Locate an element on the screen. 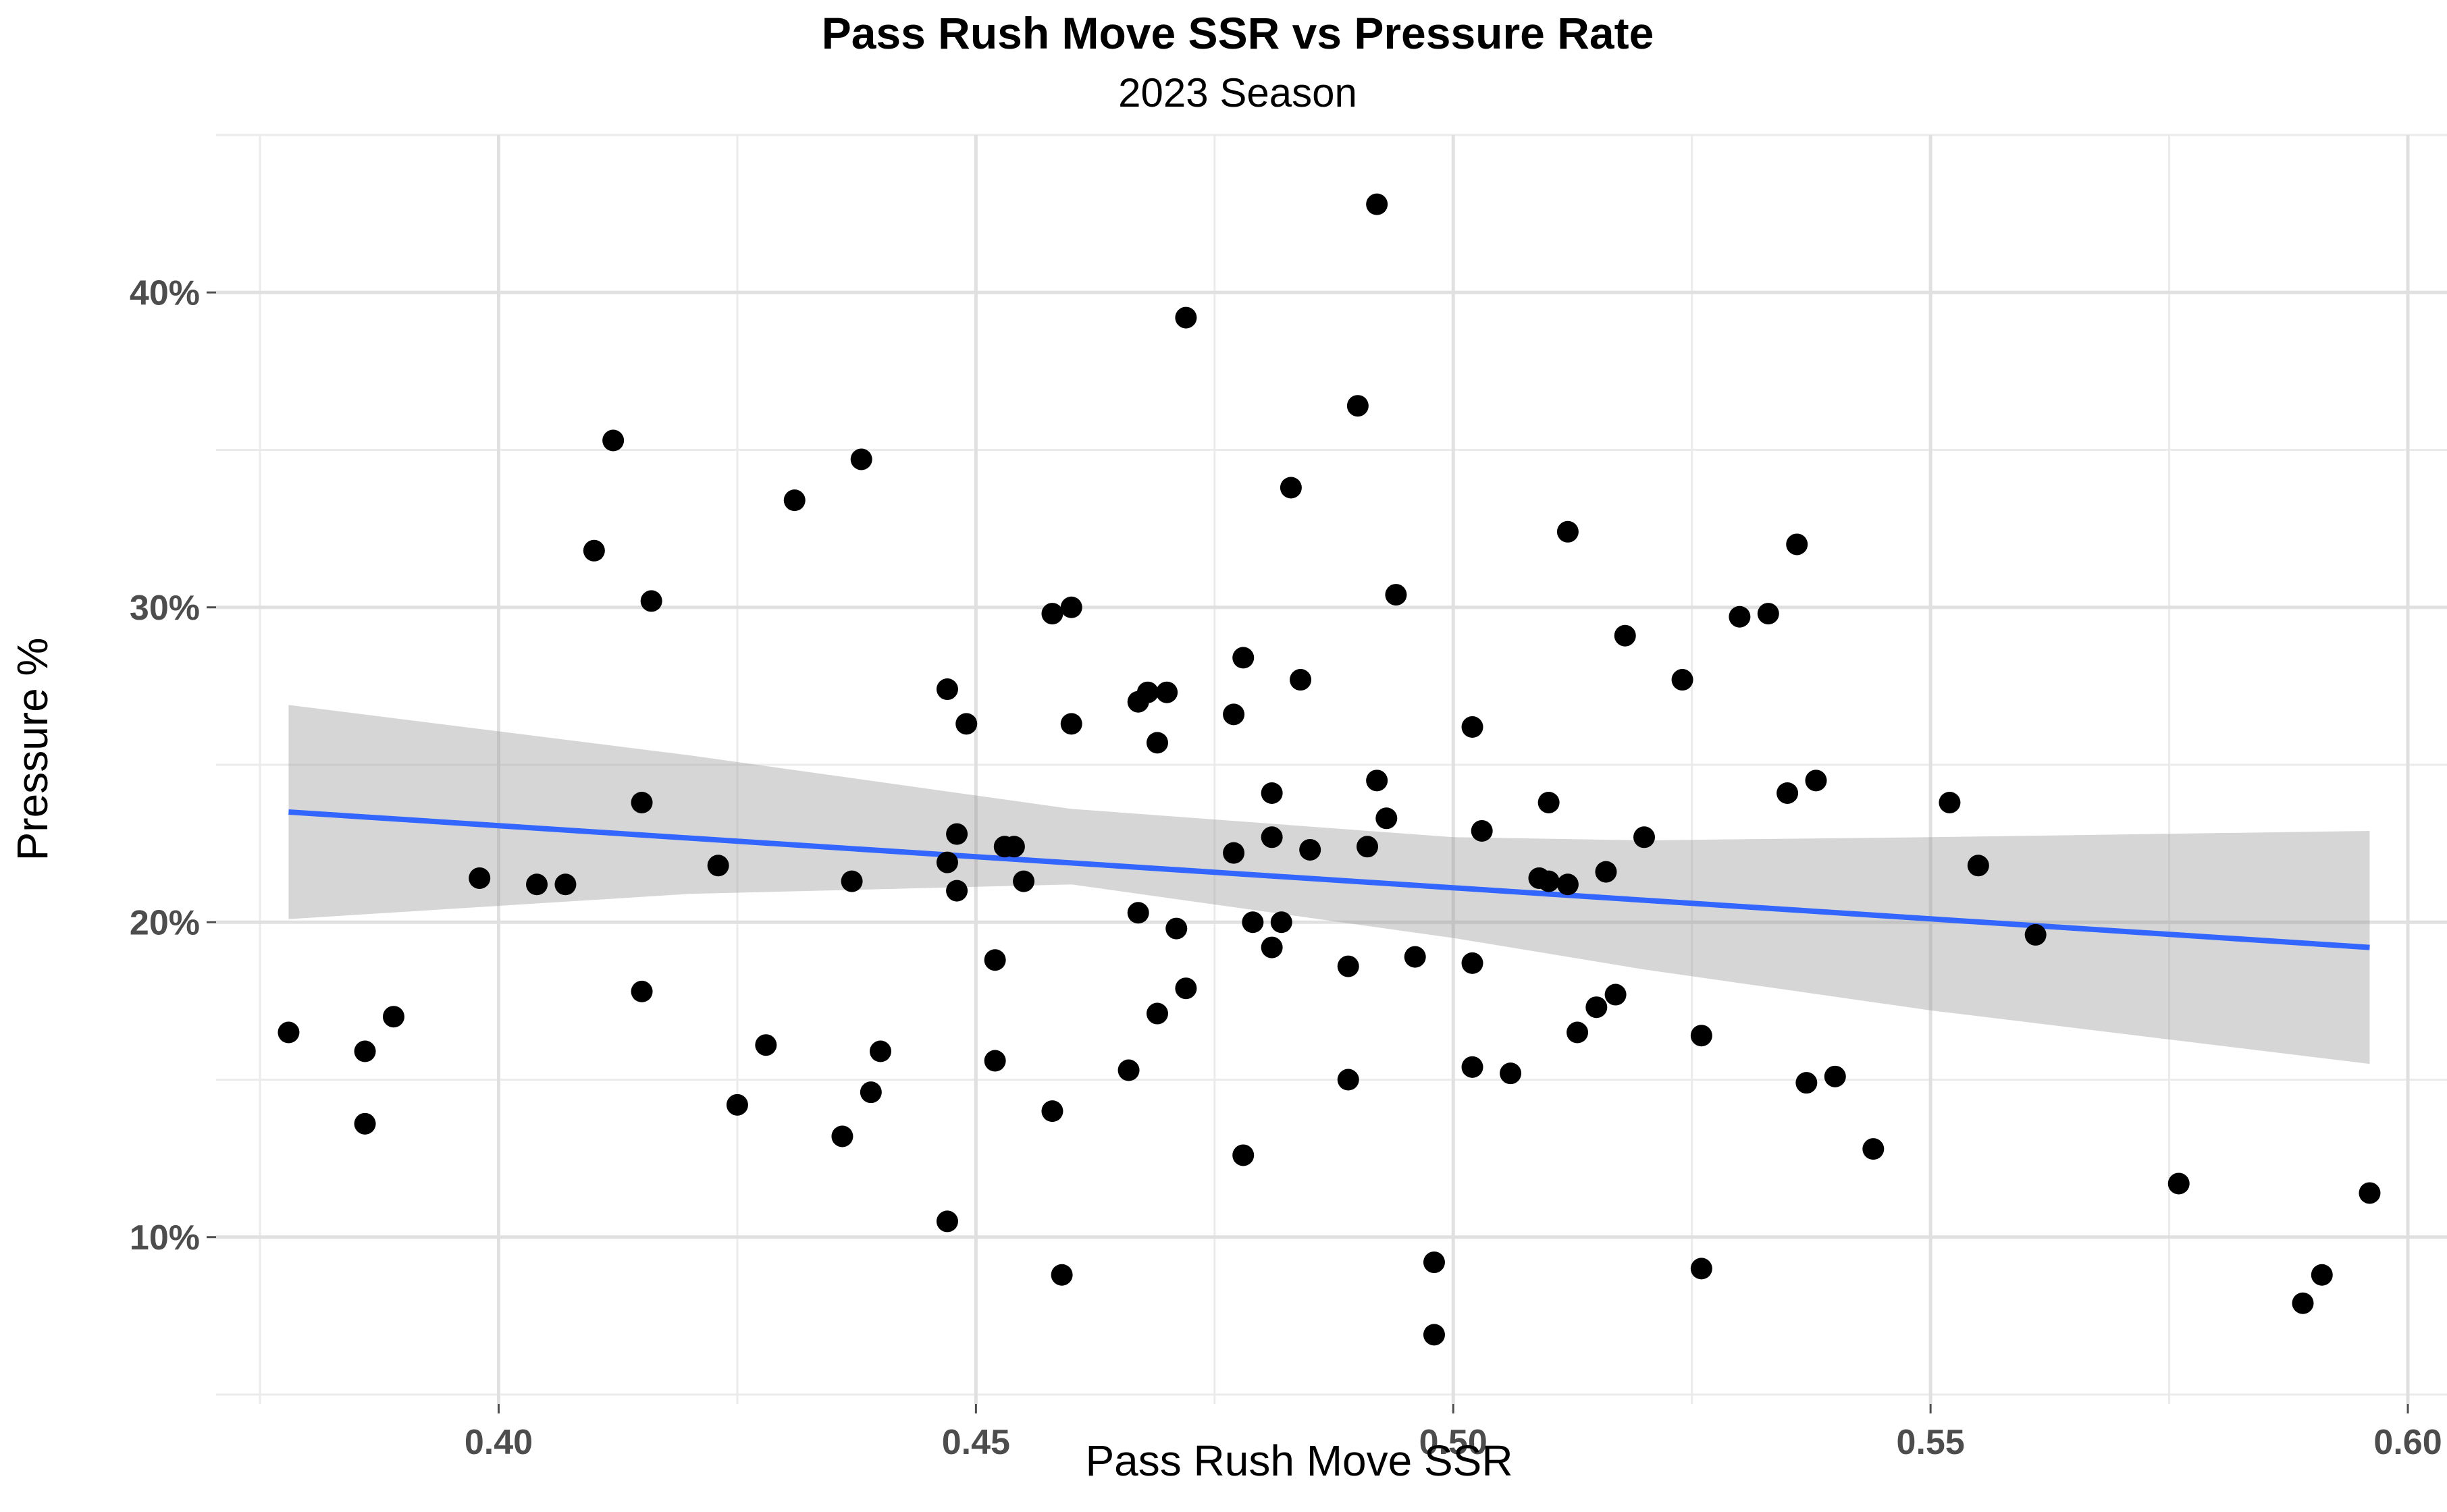 The image size is (2447, 1512). chart-title: Pass Rush Move SSR vs Pressure Rate is located at coordinates (1238, 33).